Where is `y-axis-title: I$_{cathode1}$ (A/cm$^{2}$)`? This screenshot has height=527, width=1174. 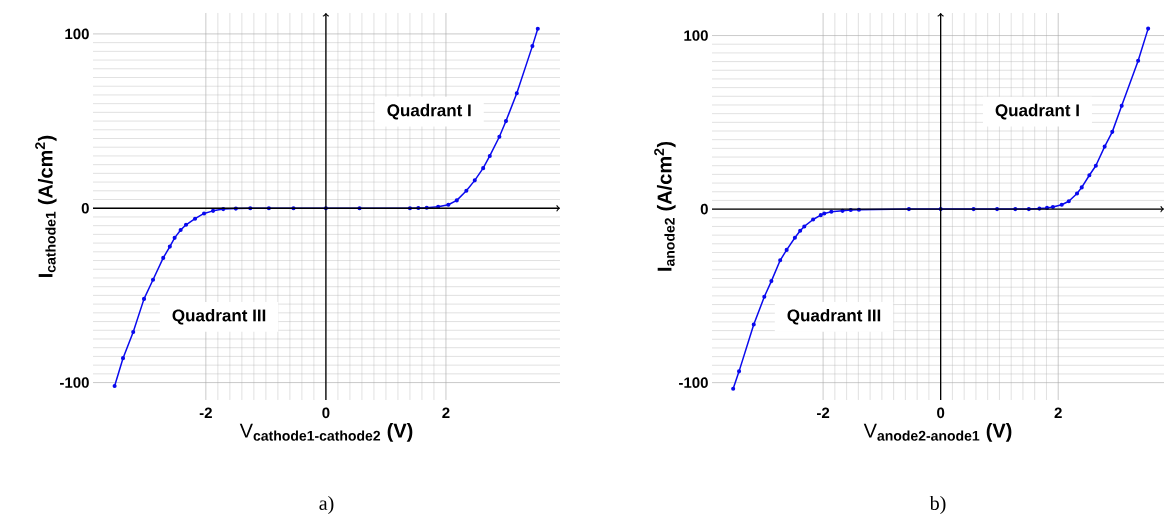 y-axis-title: I$_{cathode1}$ (A/cm$^{2}$) is located at coordinates (46, 206).